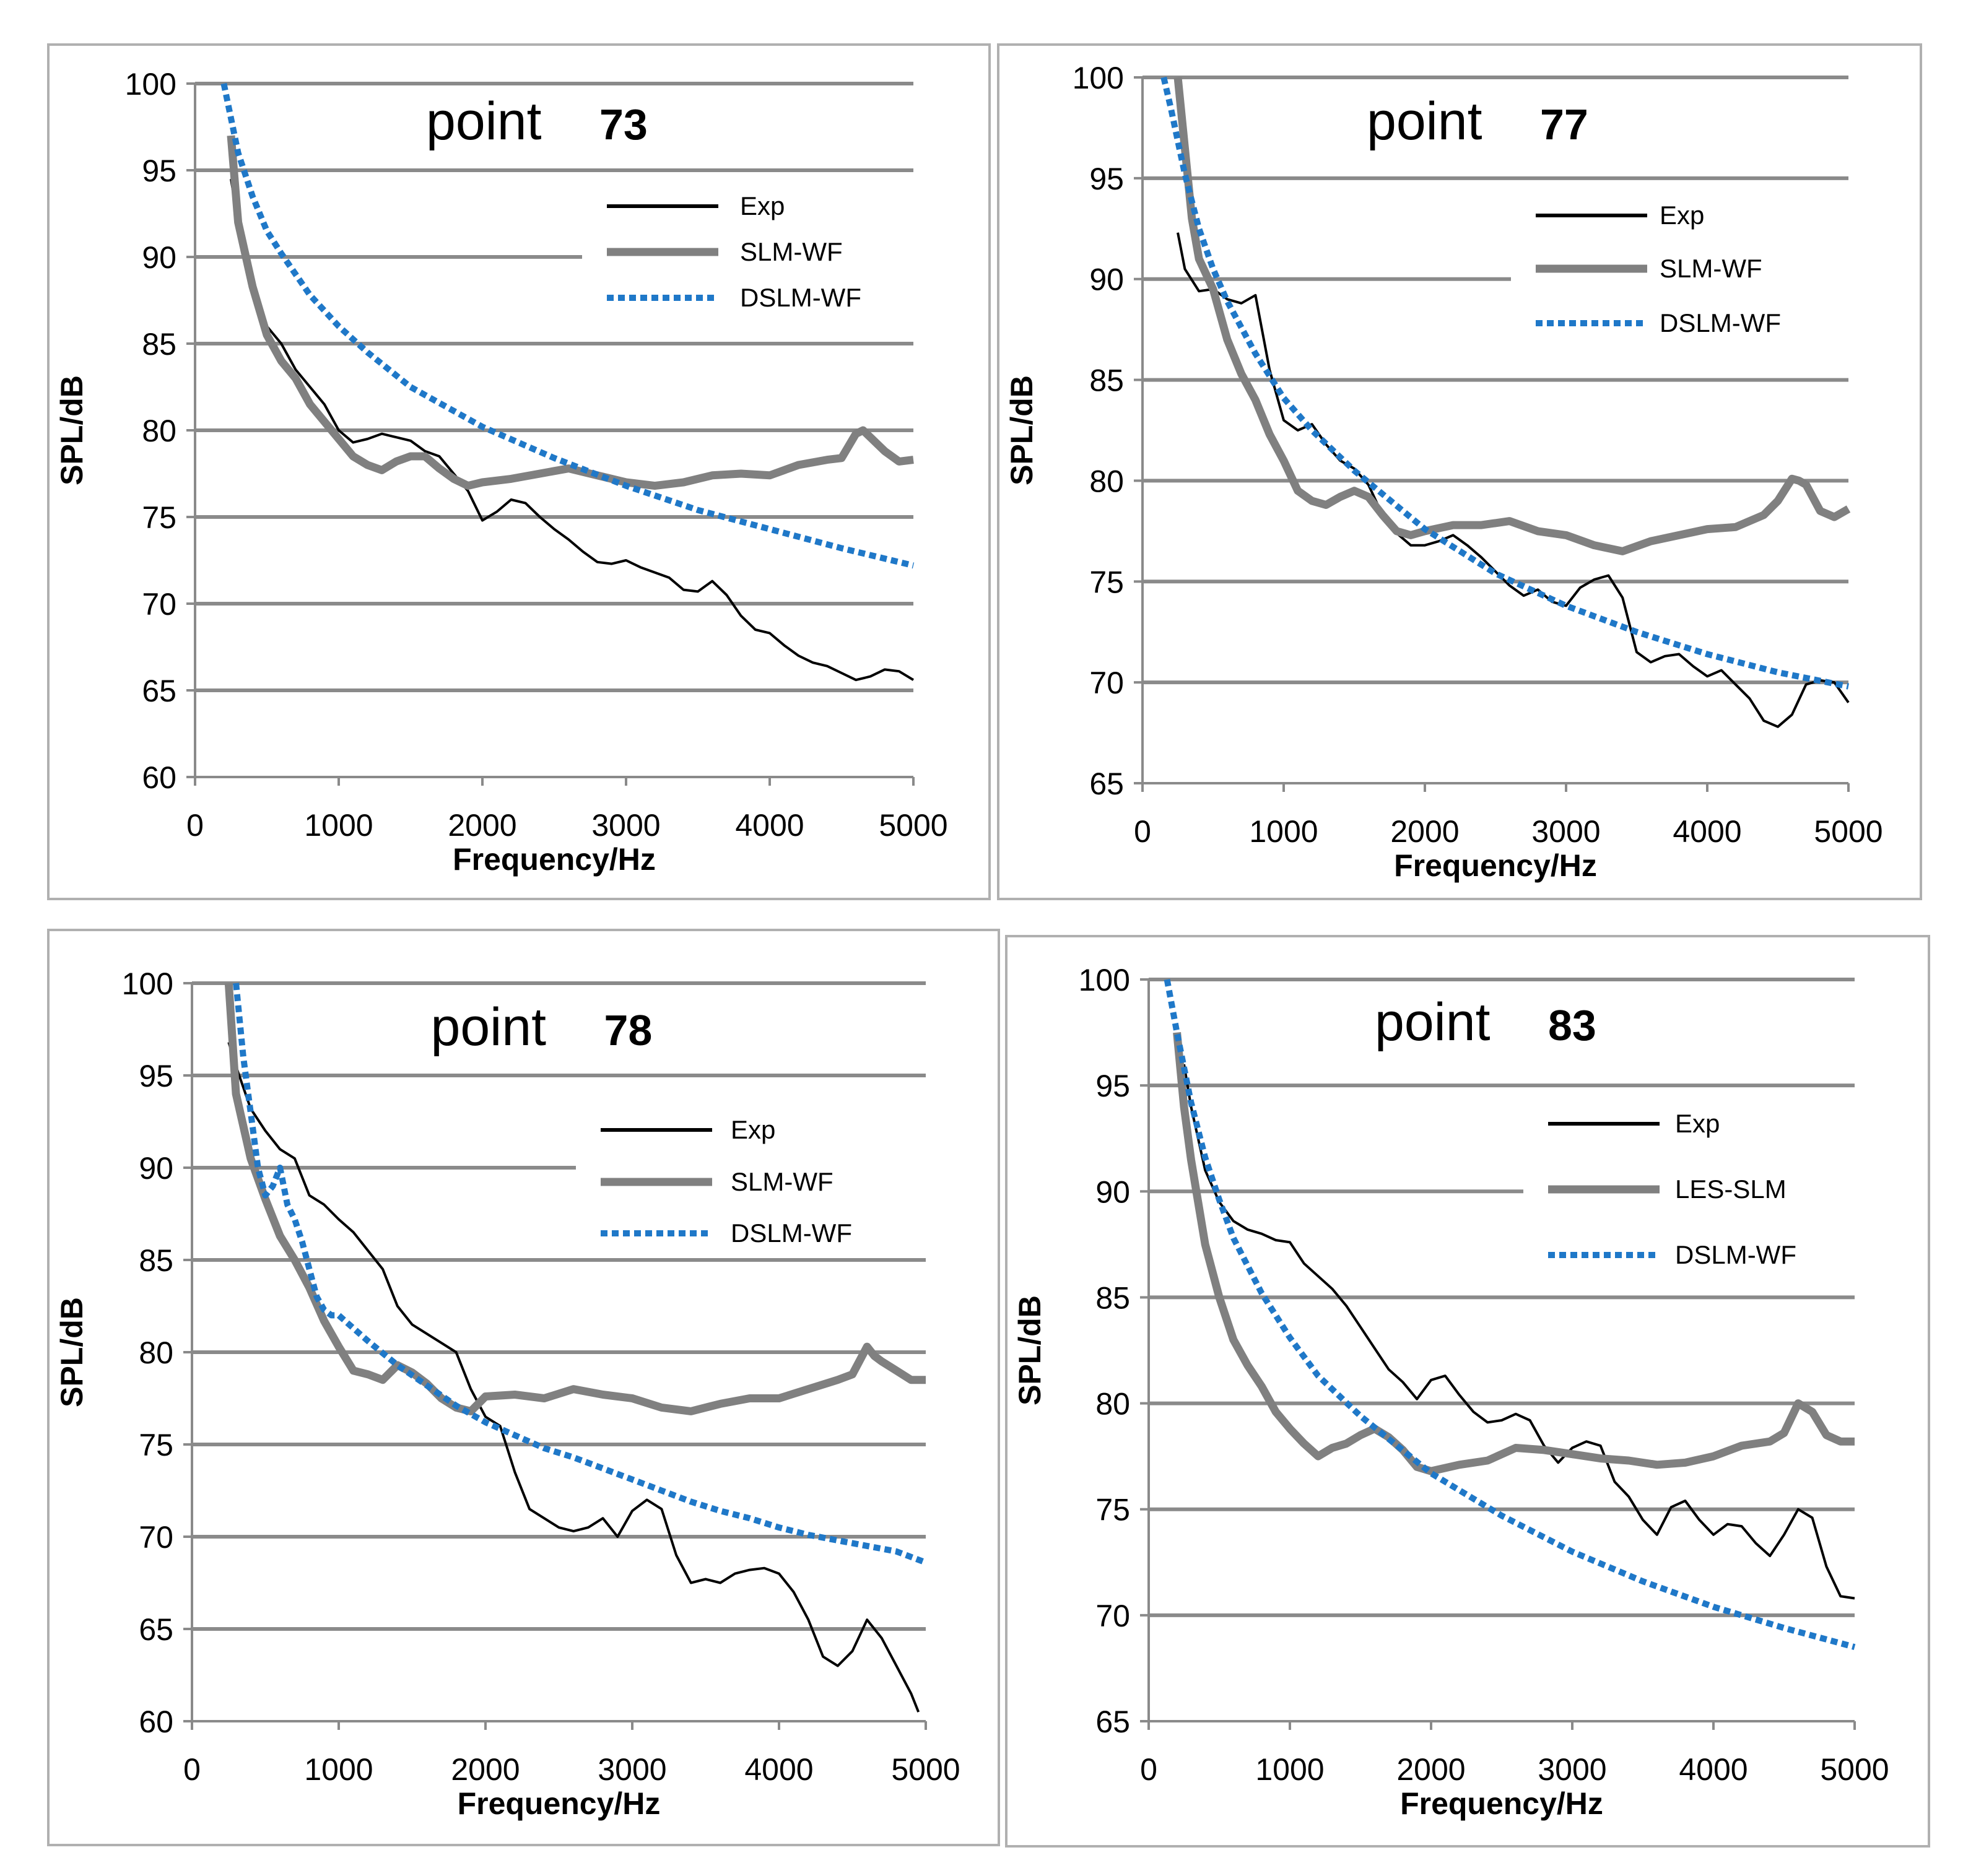 The height and width of the screenshot is (1876, 1963). Describe the element at coordinates (1572, 1025) in the screenshot. I see `chart-title-number: 83` at that location.